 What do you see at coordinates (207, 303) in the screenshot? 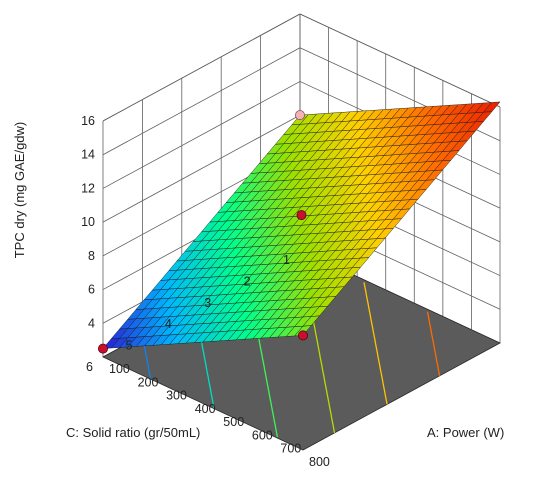
I see `y-tick-label: 3` at bounding box center [207, 303].